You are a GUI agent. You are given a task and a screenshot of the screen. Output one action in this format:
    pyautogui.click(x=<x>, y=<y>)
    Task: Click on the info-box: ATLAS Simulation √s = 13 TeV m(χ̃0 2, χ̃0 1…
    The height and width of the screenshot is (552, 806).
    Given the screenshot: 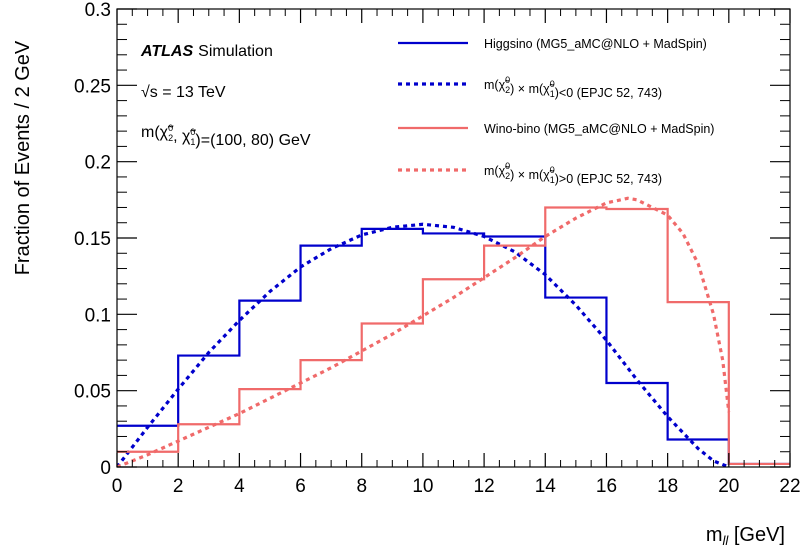 What is the action you would take?
    pyautogui.click(x=225, y=96)
    